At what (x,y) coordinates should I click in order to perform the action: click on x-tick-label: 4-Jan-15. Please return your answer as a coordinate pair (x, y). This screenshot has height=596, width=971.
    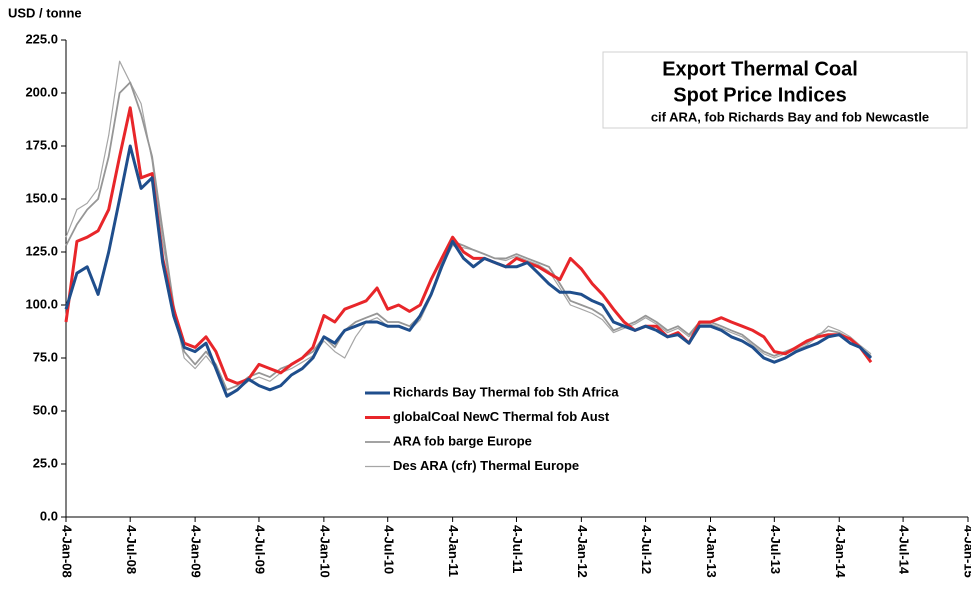
    Looking at the image, I should click on (966, 551).